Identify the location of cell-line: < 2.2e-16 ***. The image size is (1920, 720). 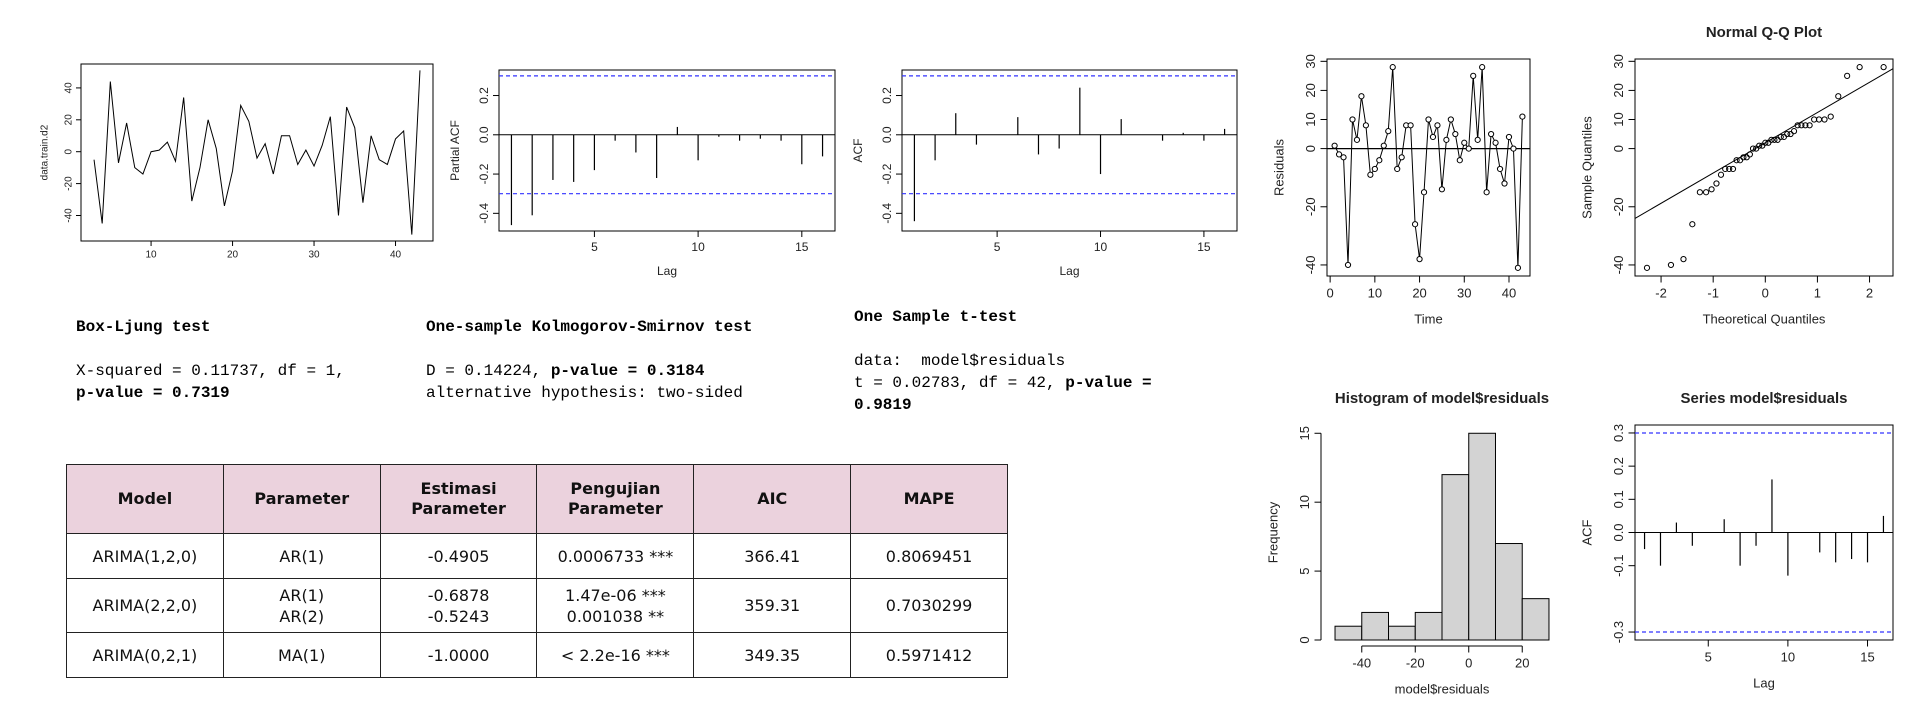
(615, 655).